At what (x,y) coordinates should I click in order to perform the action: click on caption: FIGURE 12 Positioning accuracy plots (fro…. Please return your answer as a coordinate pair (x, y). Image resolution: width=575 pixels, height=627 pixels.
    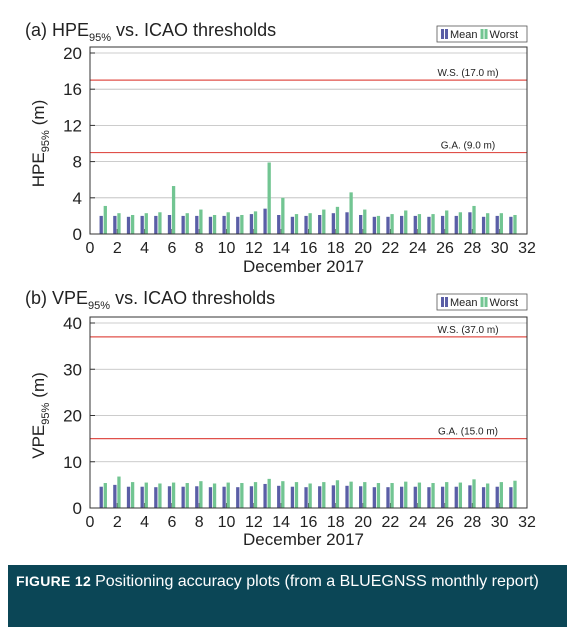
    Looking at the image, I should click on (287, 596).